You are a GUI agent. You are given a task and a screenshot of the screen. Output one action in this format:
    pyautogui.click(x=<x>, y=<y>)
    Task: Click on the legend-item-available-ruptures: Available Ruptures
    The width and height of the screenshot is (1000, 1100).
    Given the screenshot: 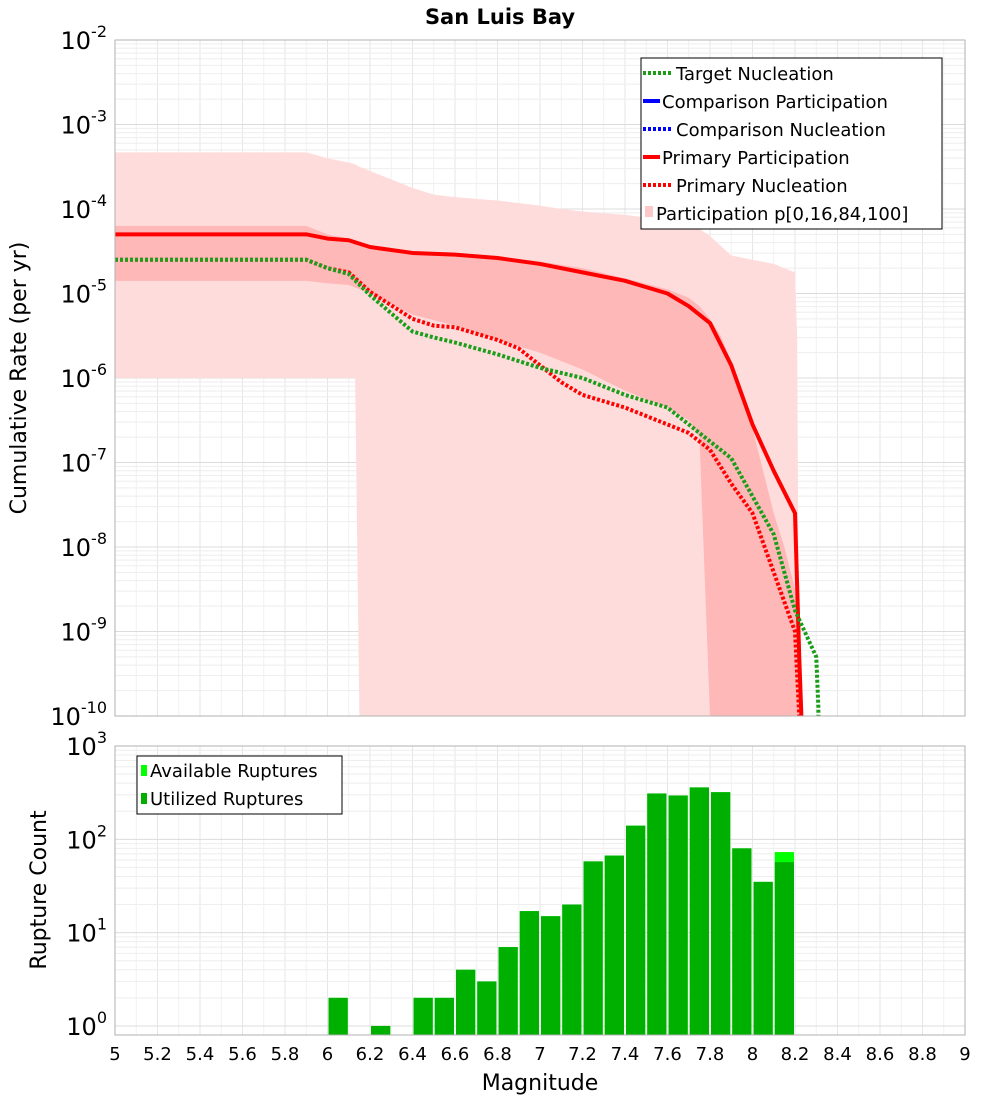 What is the action you would take?
    pyautogui.click(x=229, y=771)
    